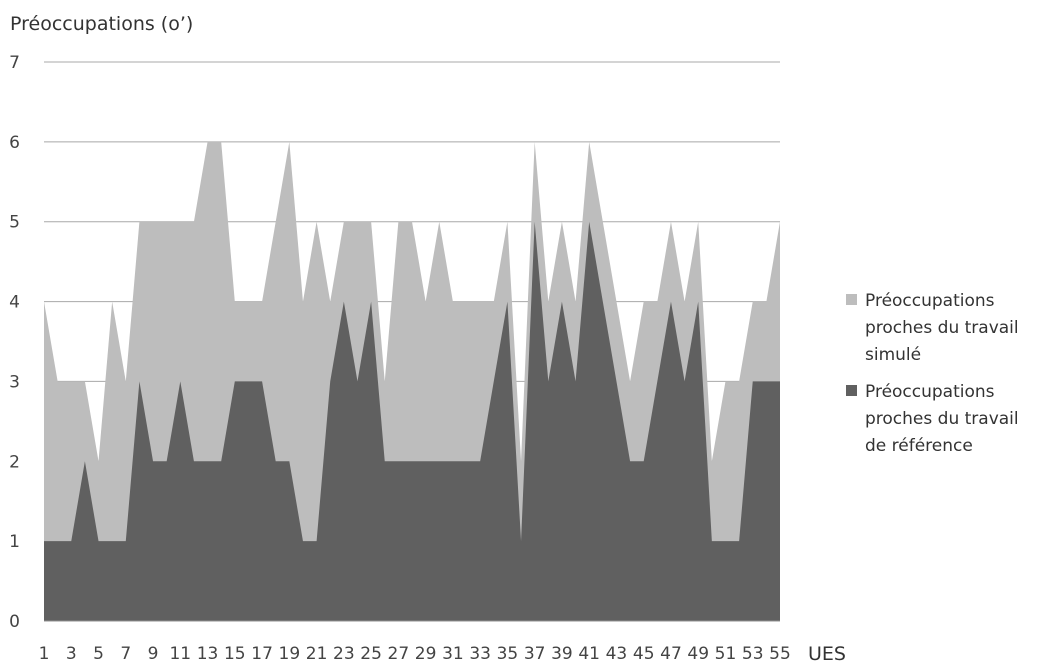 This screenshot has height=669, width=1043. I want to click on y-tick-label: 0, so click(14, 622).